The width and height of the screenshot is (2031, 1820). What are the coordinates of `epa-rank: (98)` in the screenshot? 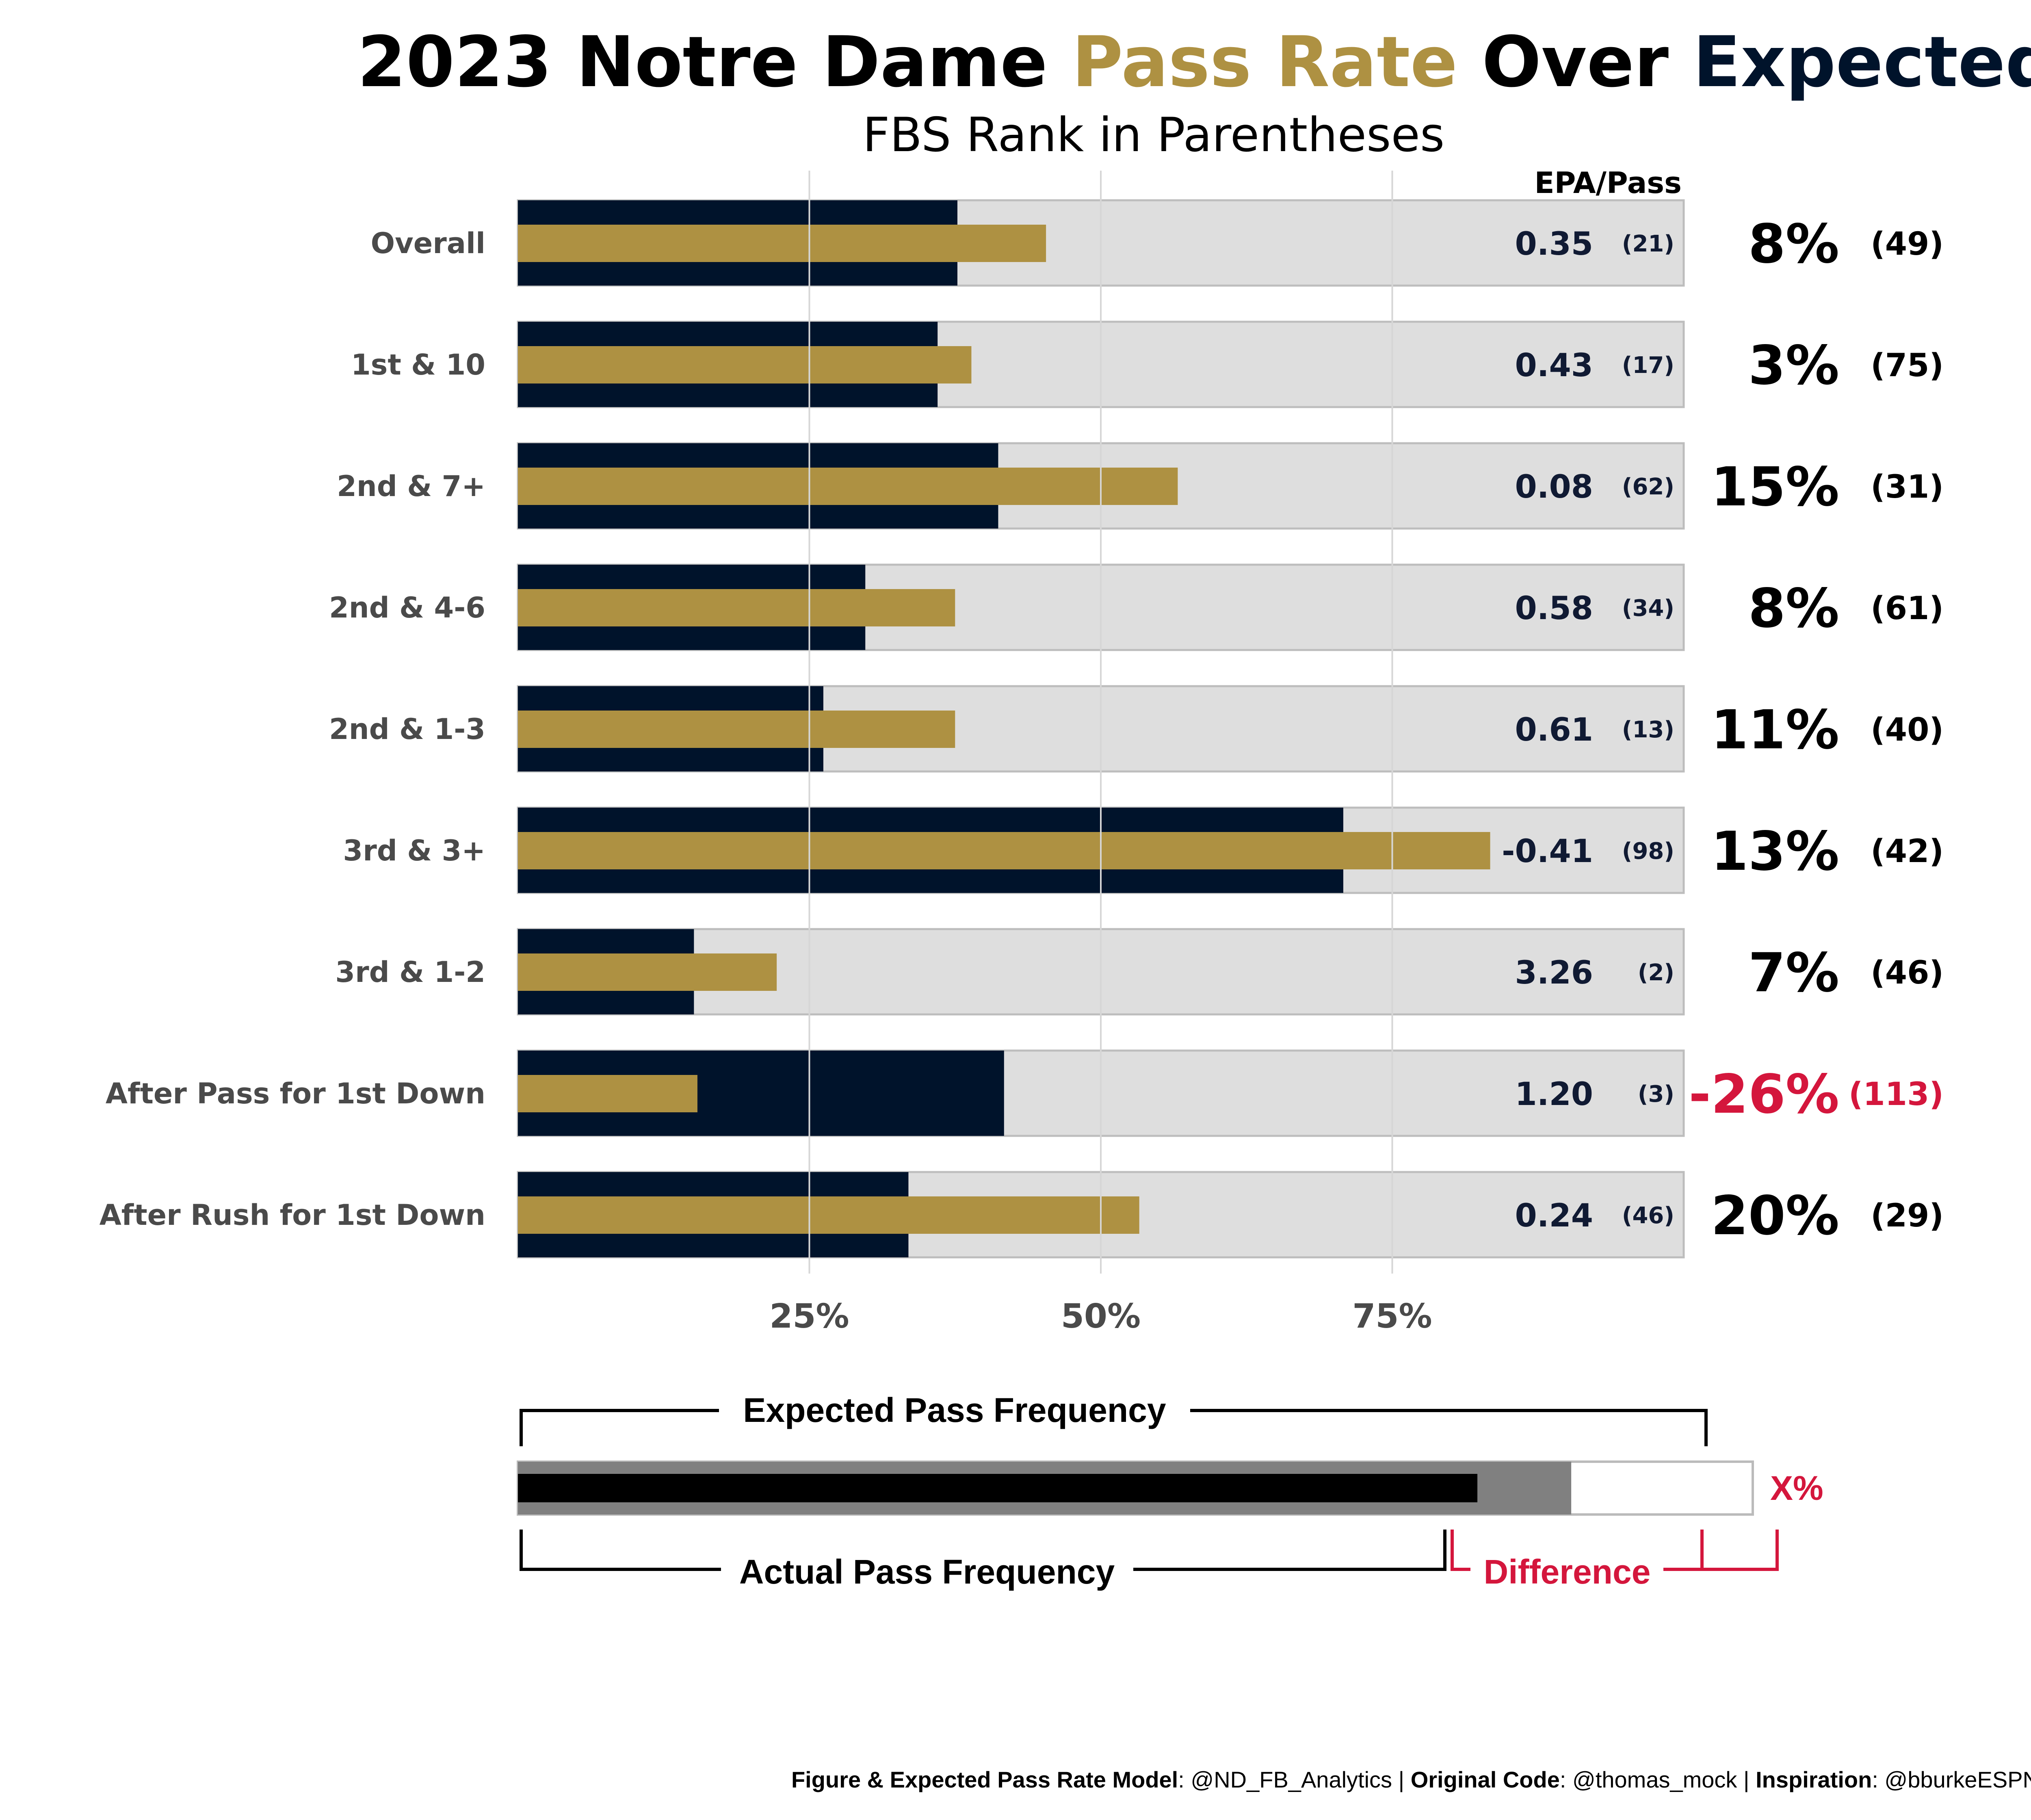 It's located at (1648, 851).